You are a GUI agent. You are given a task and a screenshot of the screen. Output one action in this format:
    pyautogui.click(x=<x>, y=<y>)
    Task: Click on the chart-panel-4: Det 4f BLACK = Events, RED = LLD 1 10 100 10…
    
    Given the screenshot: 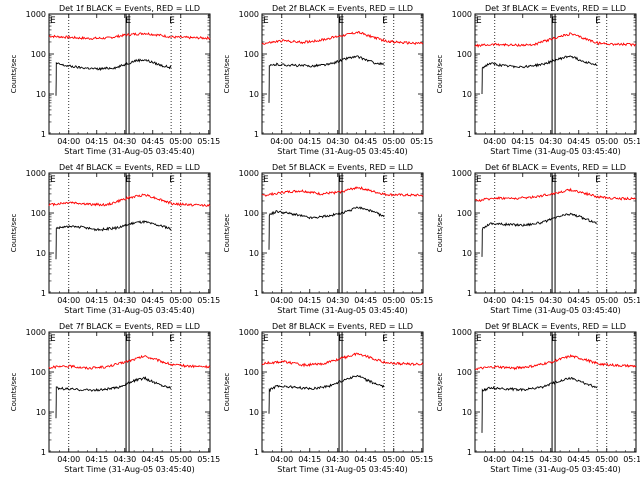 What is the action you would take?
    pyautogui.click(x=115, y=239)
    